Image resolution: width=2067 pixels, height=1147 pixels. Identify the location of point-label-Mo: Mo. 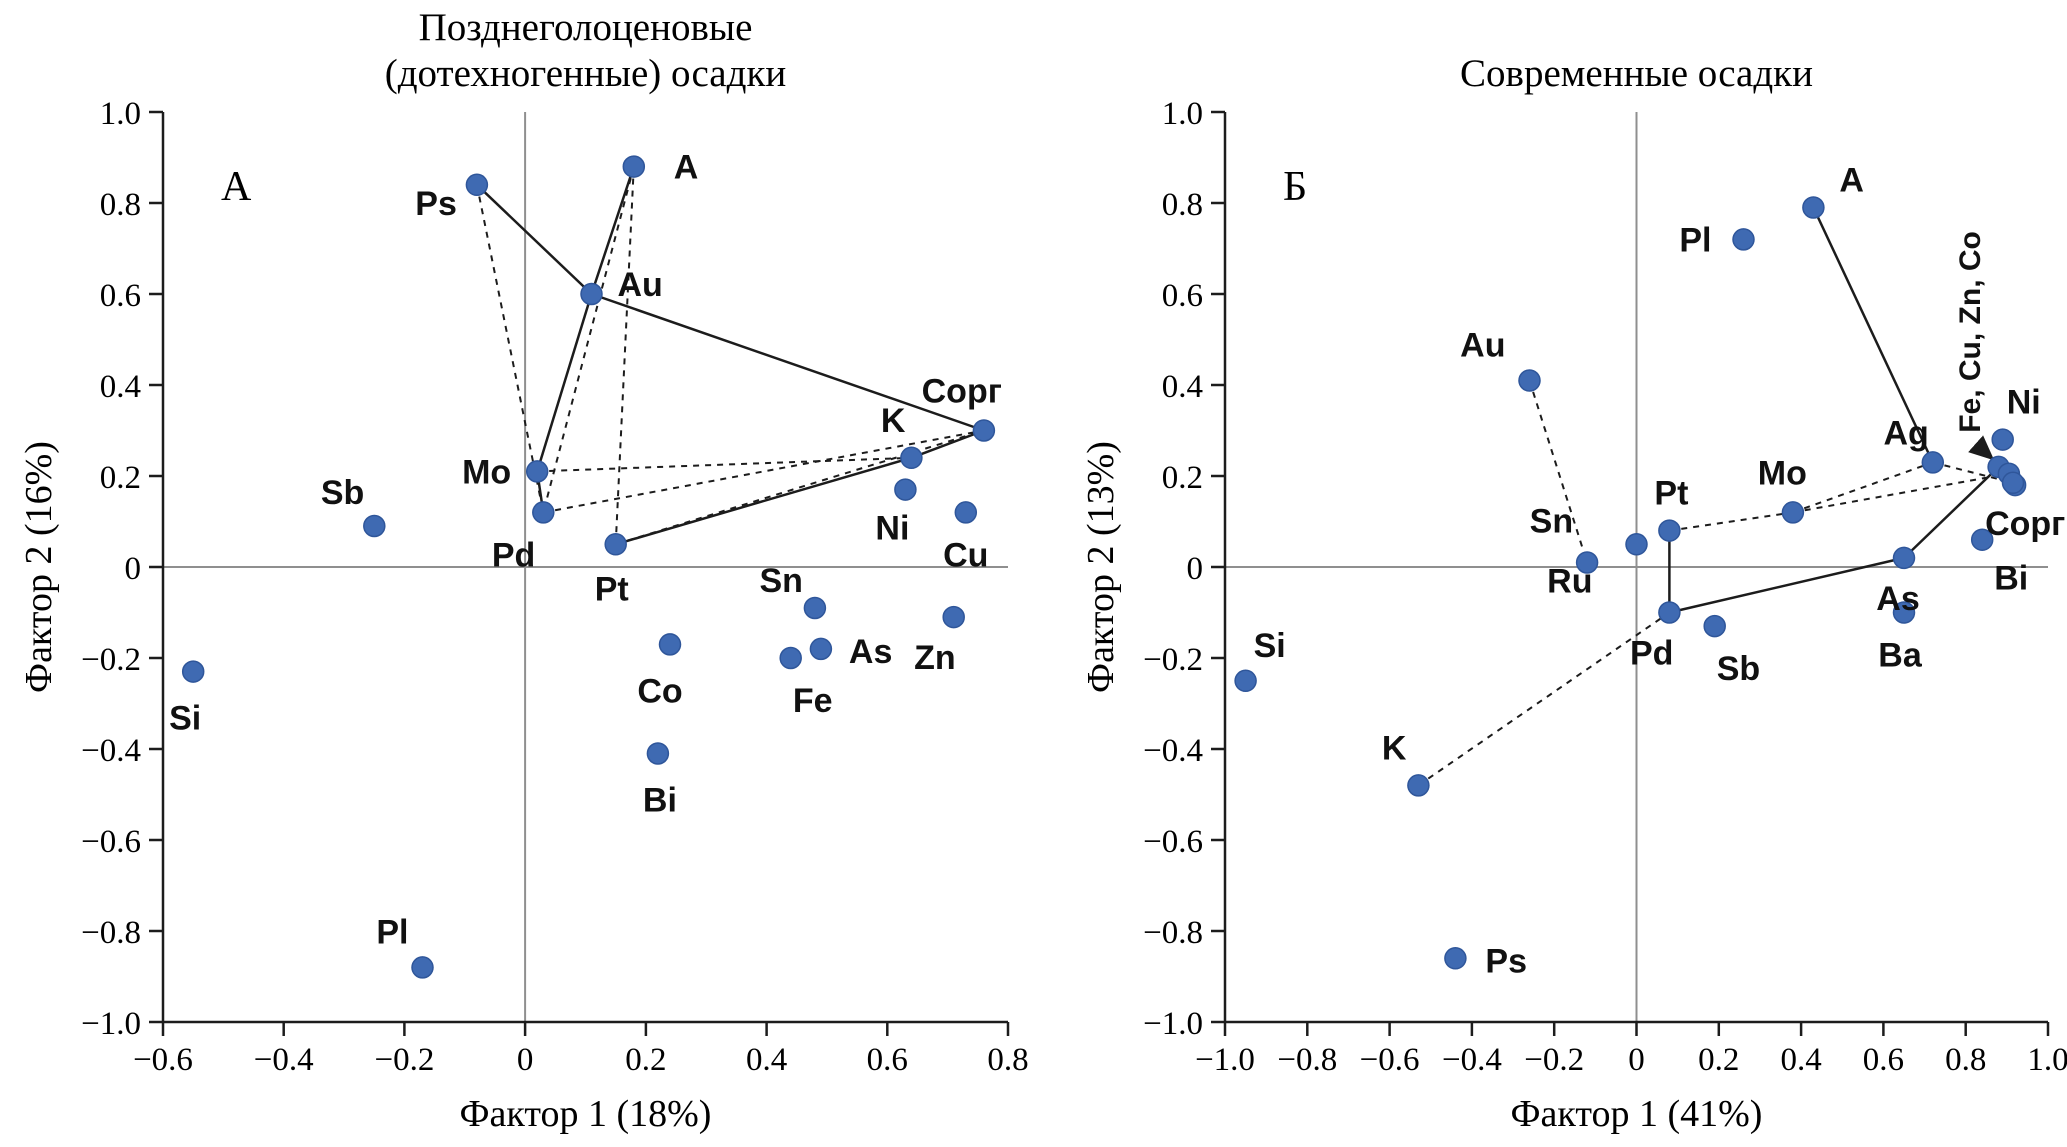
(486, 472).